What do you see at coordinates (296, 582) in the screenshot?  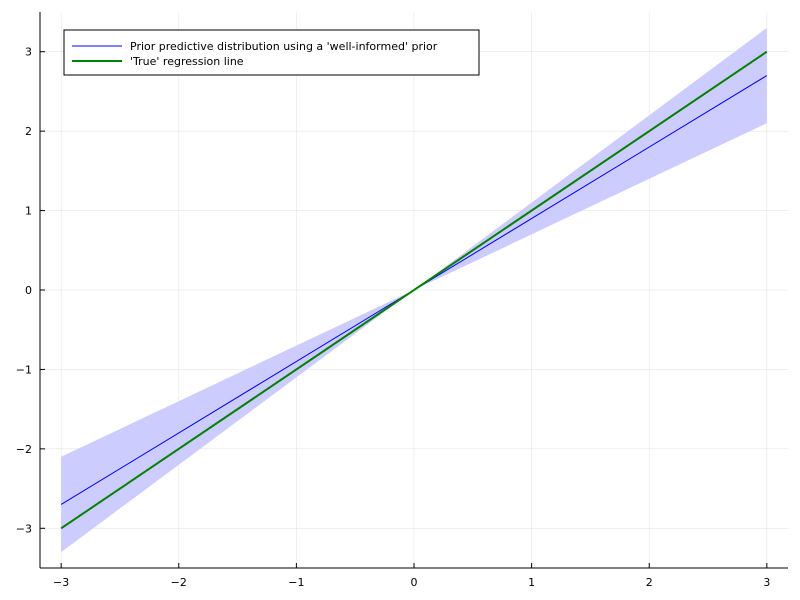 I see `x-tick-label: −1` at bounding box center [296, 582].